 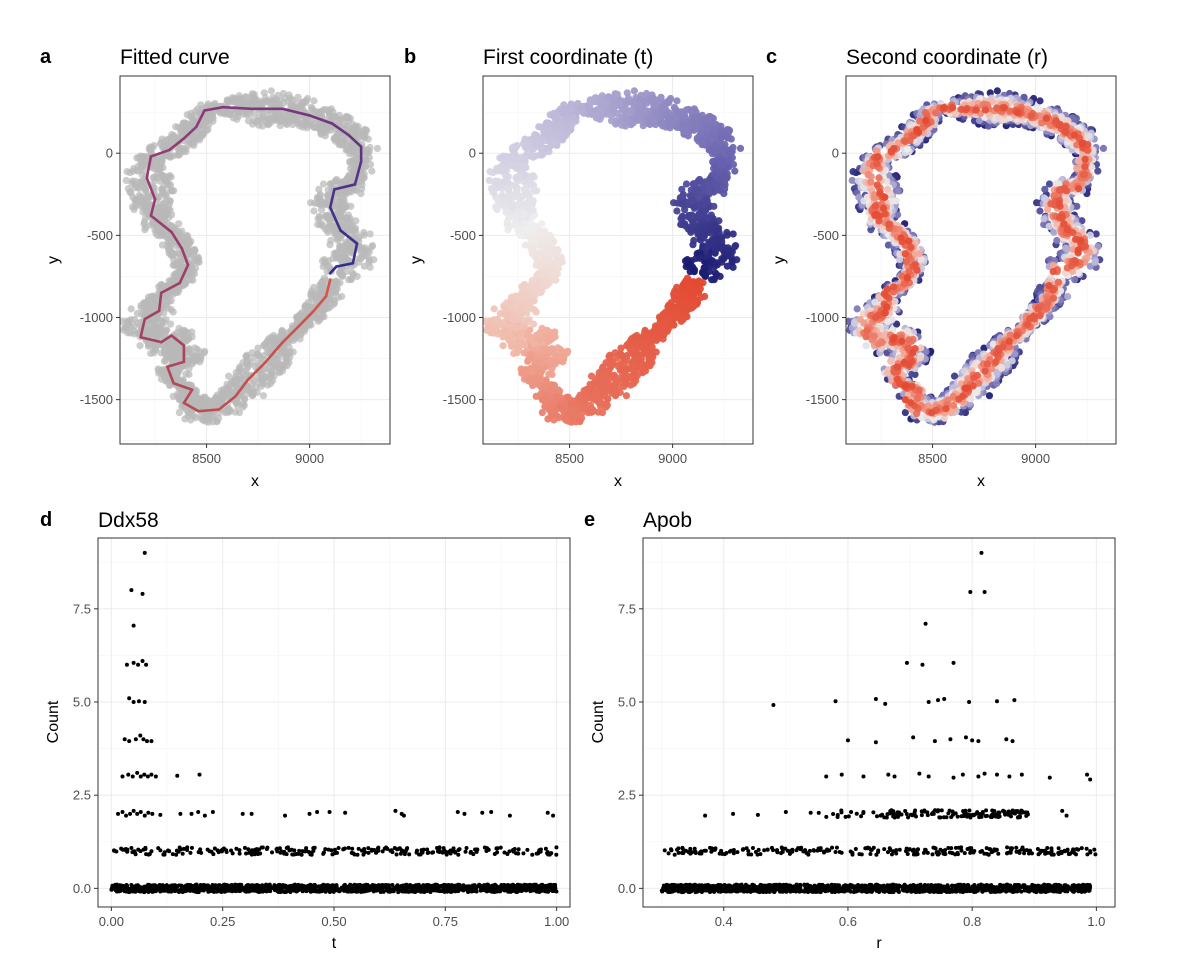 What do you see at coordinates (589, 520) in the screenshot?
I see `panel-letter-e: e` at bounding box center [589, 520].